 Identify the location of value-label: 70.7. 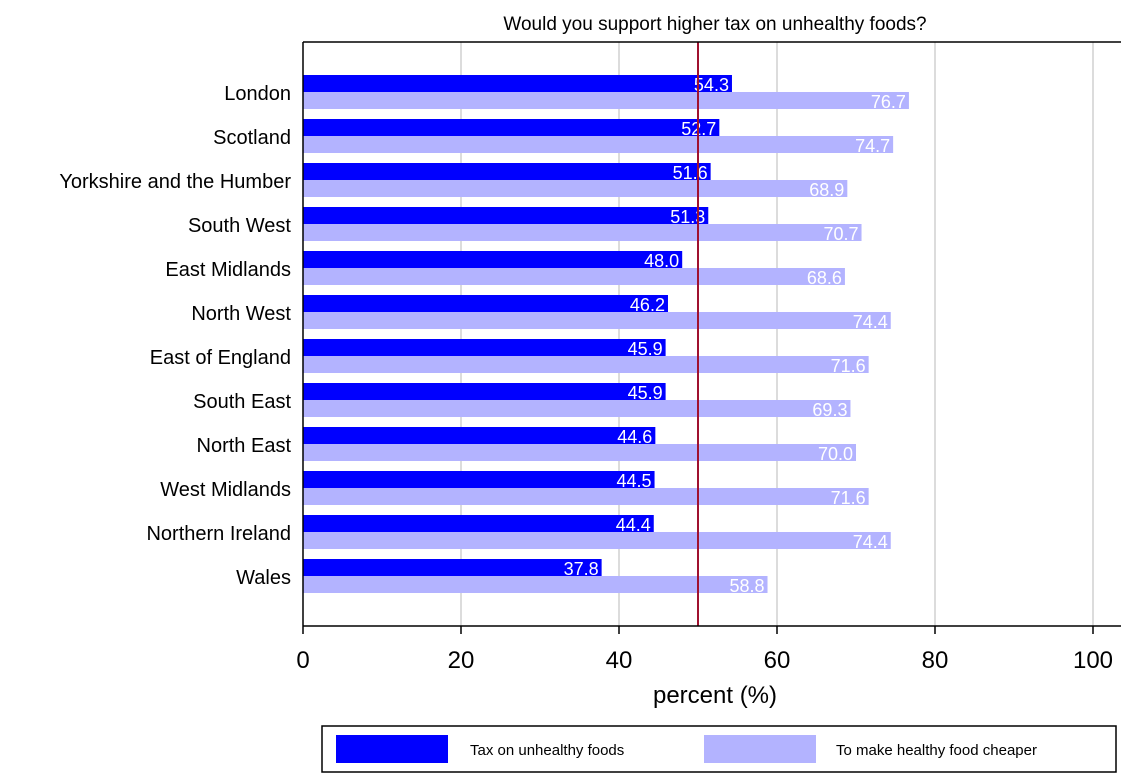
(840, 234).